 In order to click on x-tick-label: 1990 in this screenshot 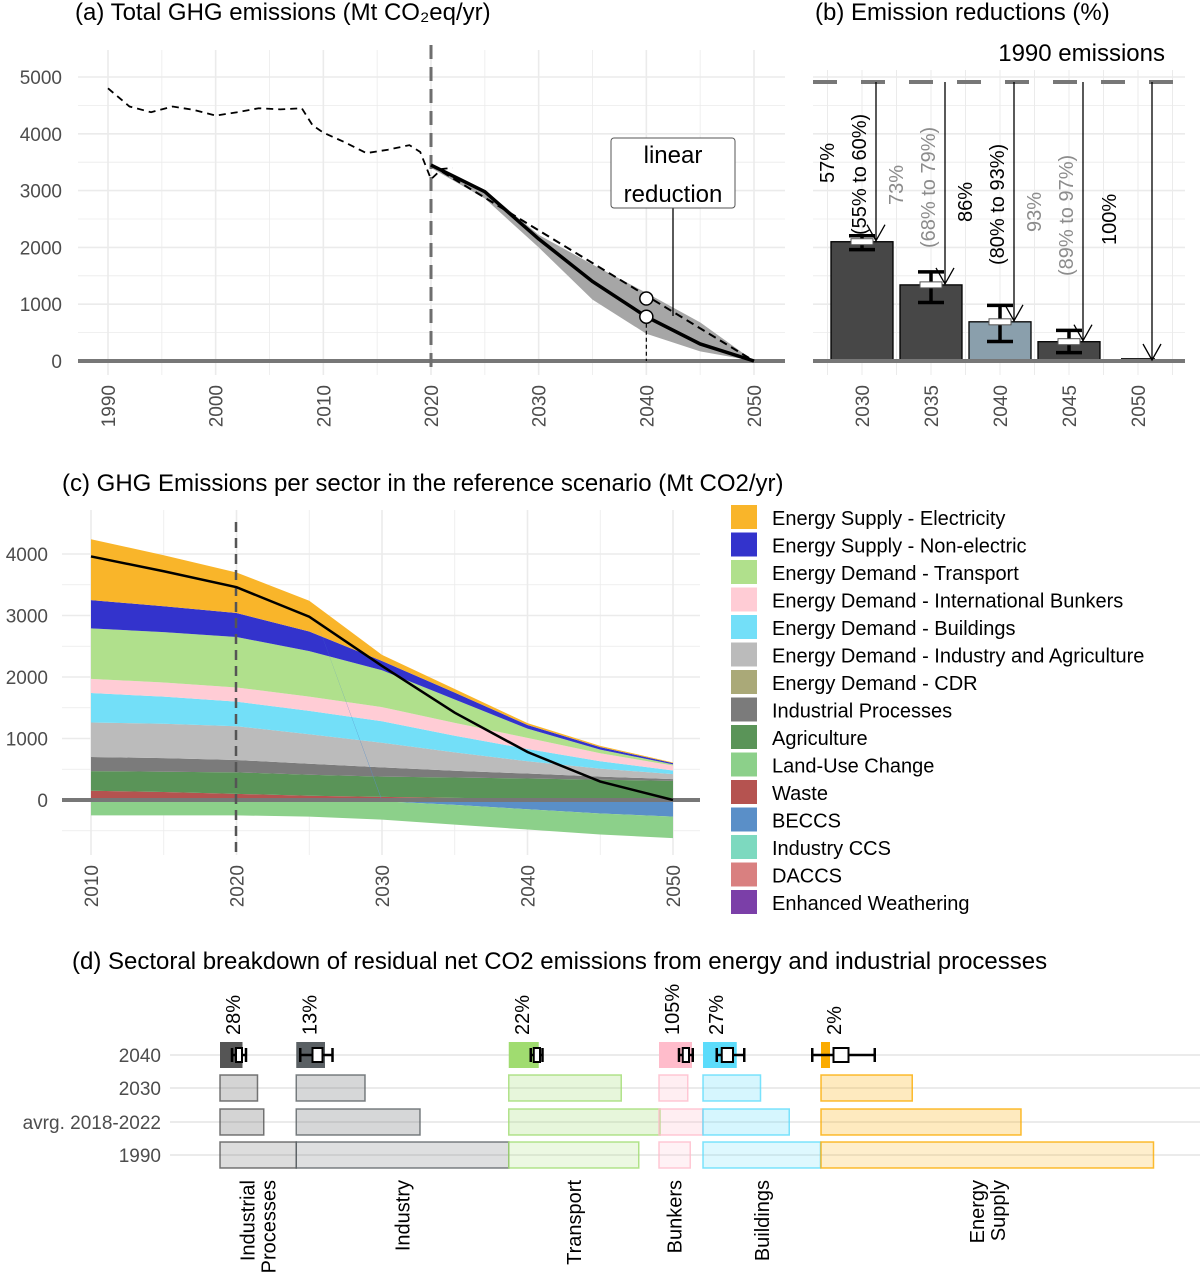, I will do `click(109, 406)`.